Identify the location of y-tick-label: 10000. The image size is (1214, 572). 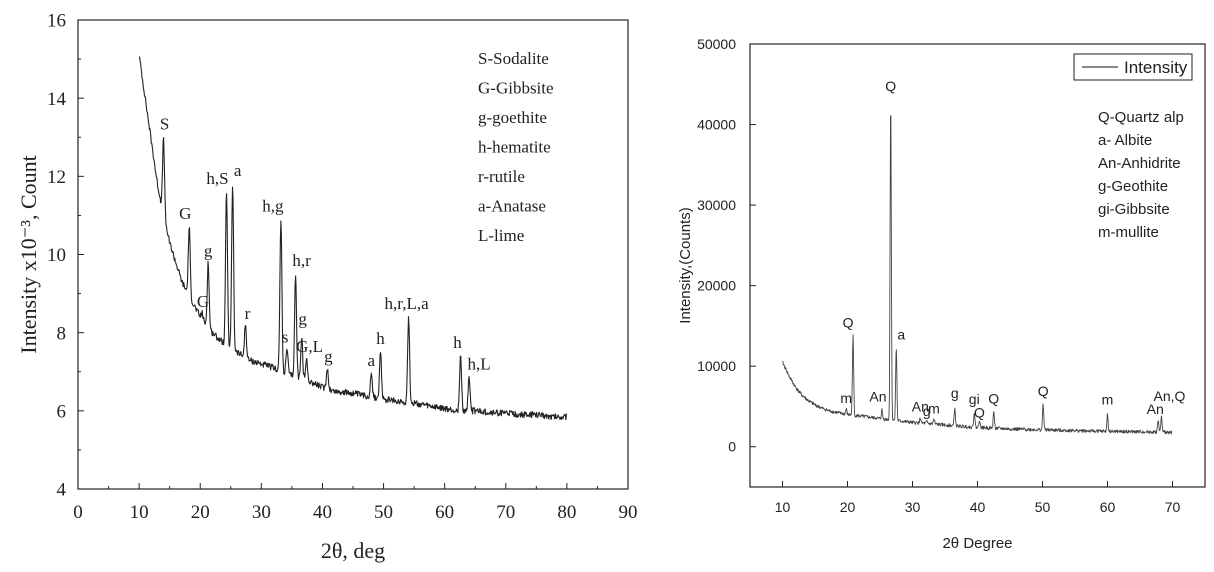
(716, 366).